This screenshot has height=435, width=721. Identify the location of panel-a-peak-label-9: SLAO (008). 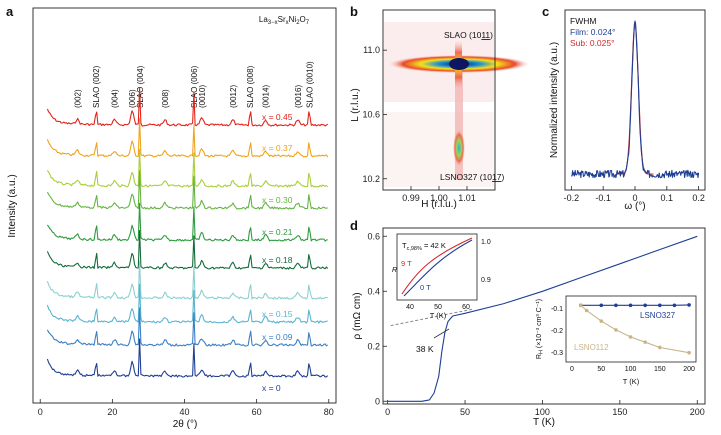
(250, 86).